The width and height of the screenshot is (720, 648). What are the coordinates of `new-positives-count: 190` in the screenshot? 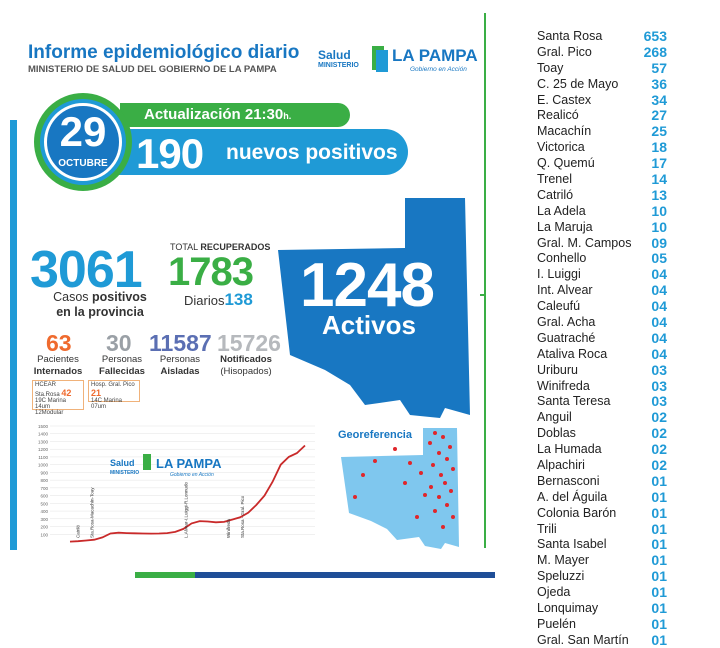 It's located at (170, 153).